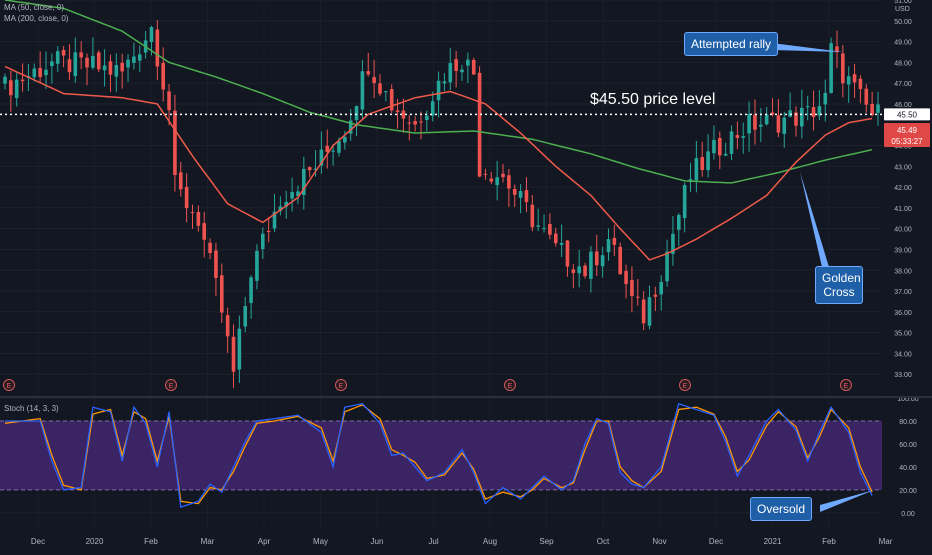 This screenshot has width=932, height=555. What do you see at coordinates (903, 230) in the screenshot?
I see `price-tick-label: 40.00` at bounding box center [903, 230].